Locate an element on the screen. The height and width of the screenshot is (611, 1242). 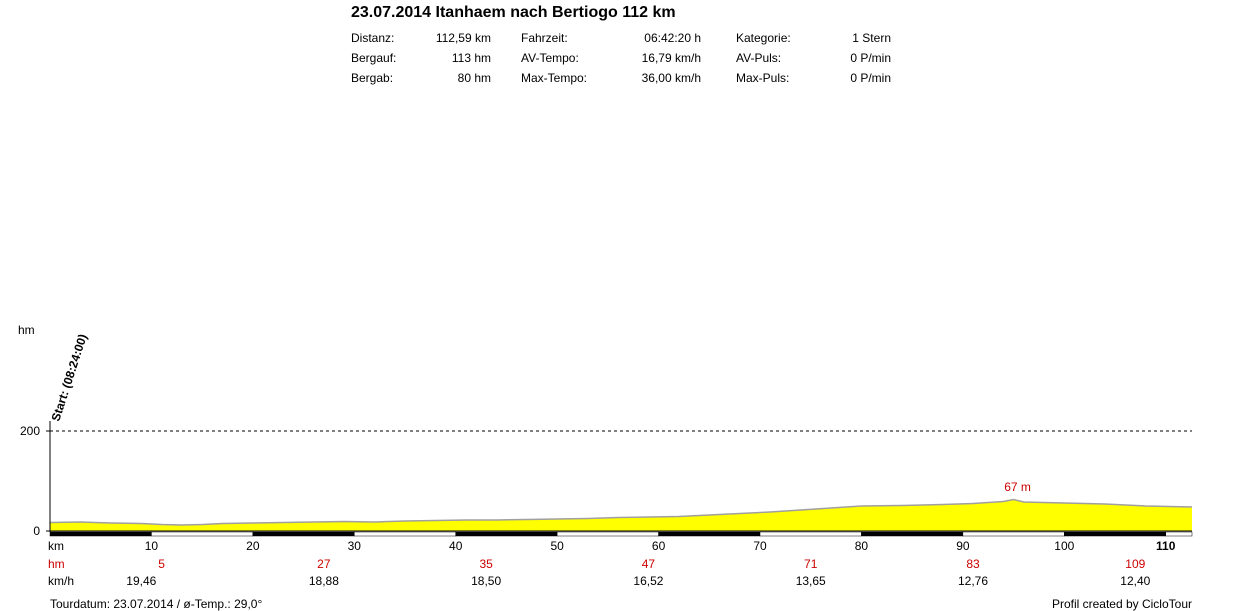
stat-label-bergauf: Bergauf: is located at coordinates (374, 58).